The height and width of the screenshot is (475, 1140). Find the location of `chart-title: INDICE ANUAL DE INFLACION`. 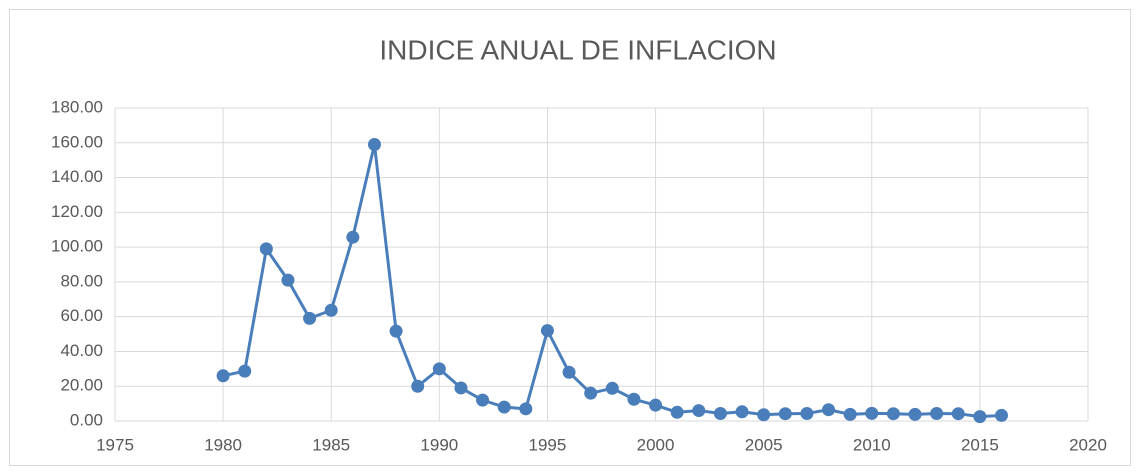

chart-title: INDICE ANUAL DE INFLACION is located at coordinates (577, 49).